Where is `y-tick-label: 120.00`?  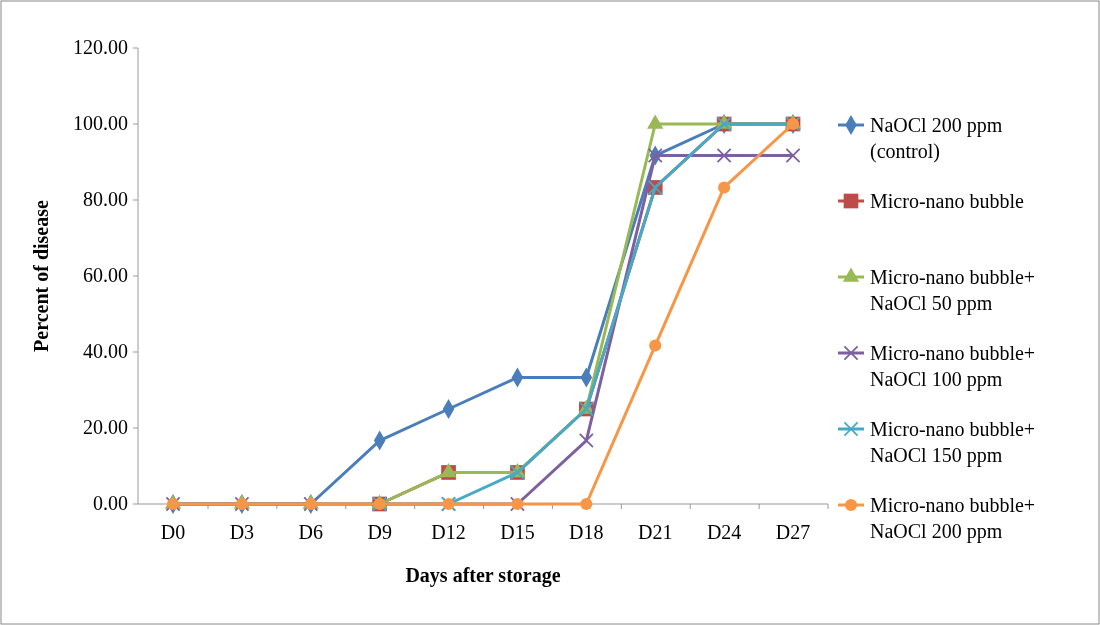 y-tick-label: 120.00 is located at coordinates (100, 47).